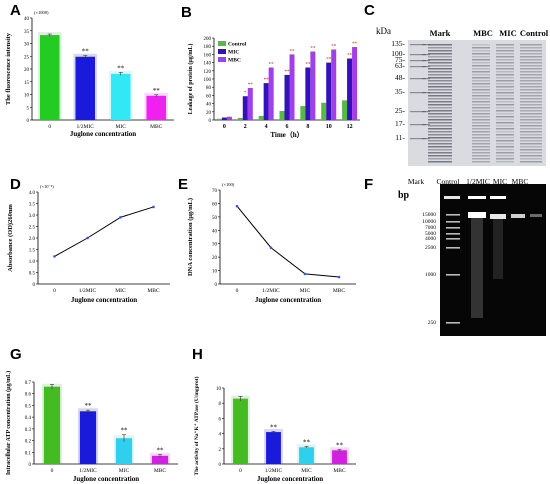  Describe the element at coordinates (430, 228) in the screenshot. I see `gel-f-marker-label: 7000` at that location.